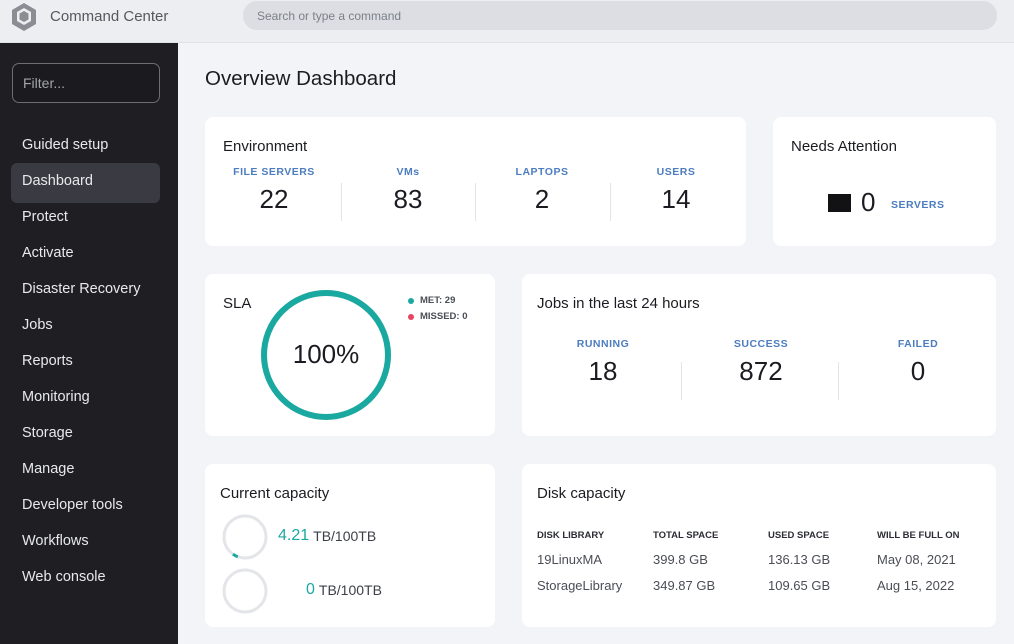 The image size is (1014, 644). What do you see at coordinates (868, 202) in the screenshot?
I see `attention-value: 0` at bounding box center [868, 202].